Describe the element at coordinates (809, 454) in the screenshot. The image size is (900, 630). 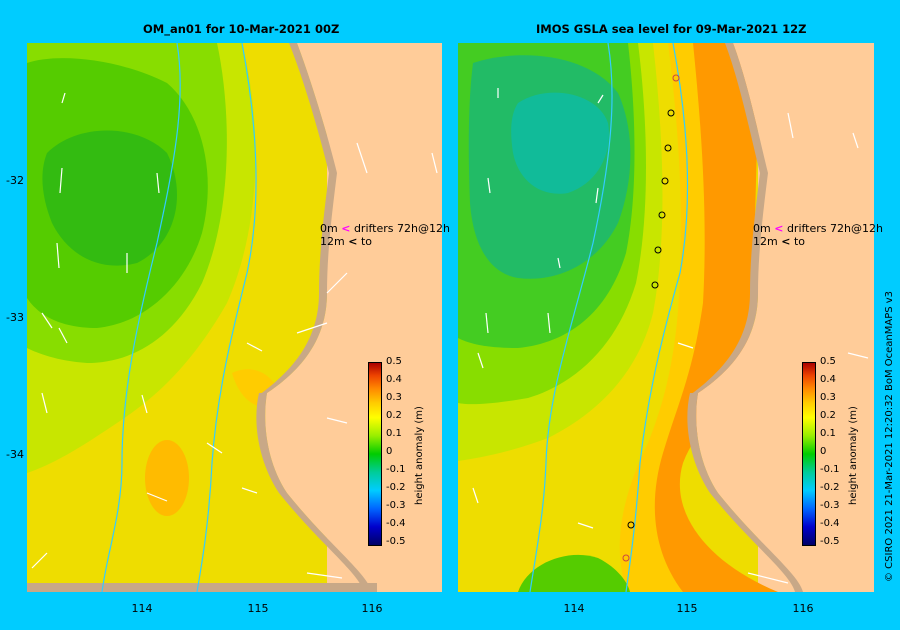
I see `right-colorbar` at that location.